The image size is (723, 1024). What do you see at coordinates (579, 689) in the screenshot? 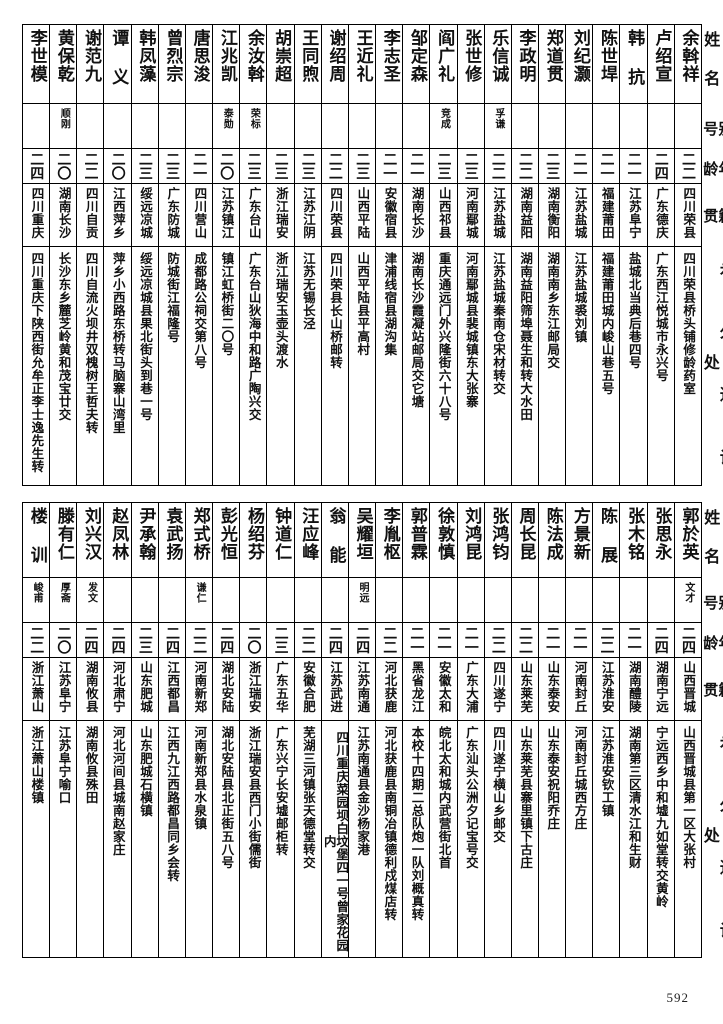
I see `cell-native-place: 河南封丘` at bounding box center [579, 689].